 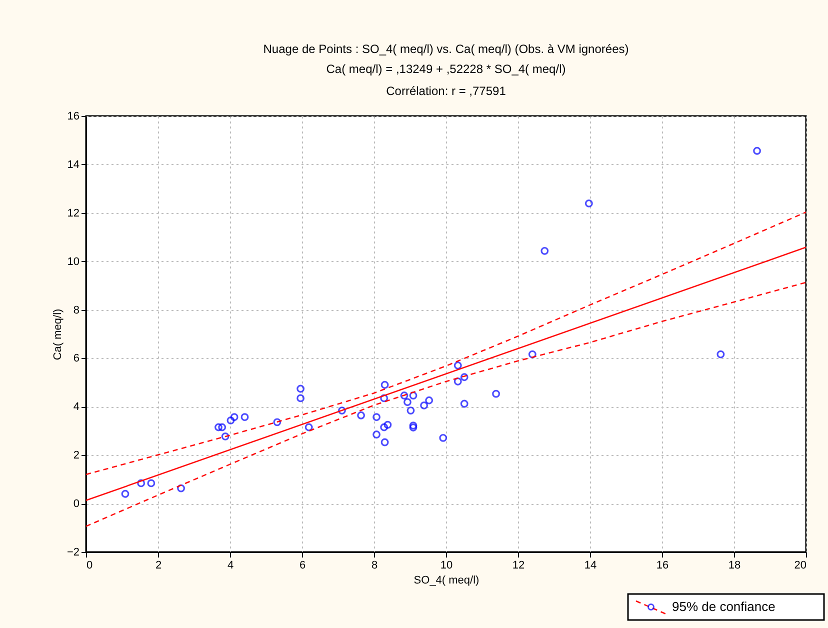 I want to click on legend-label: 95% de confiance, so click(x=724, y=606).